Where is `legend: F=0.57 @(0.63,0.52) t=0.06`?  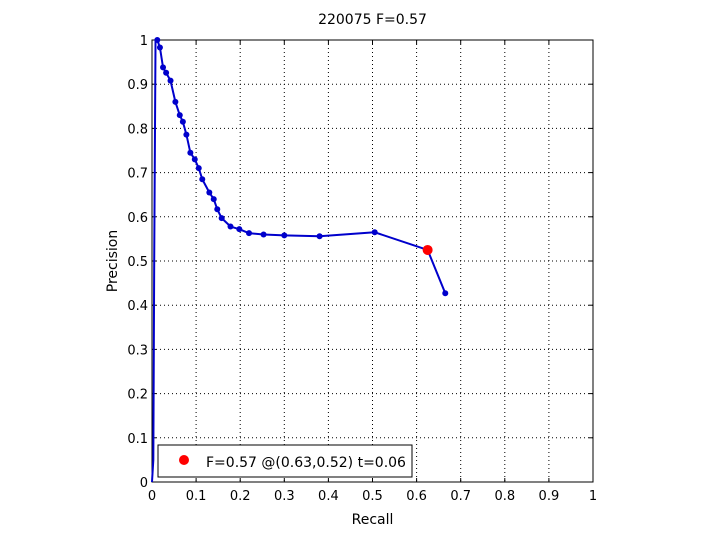
legend: F=0.57 @(0.63,0.52) t=0.06 is located at coordinates (285, 461).